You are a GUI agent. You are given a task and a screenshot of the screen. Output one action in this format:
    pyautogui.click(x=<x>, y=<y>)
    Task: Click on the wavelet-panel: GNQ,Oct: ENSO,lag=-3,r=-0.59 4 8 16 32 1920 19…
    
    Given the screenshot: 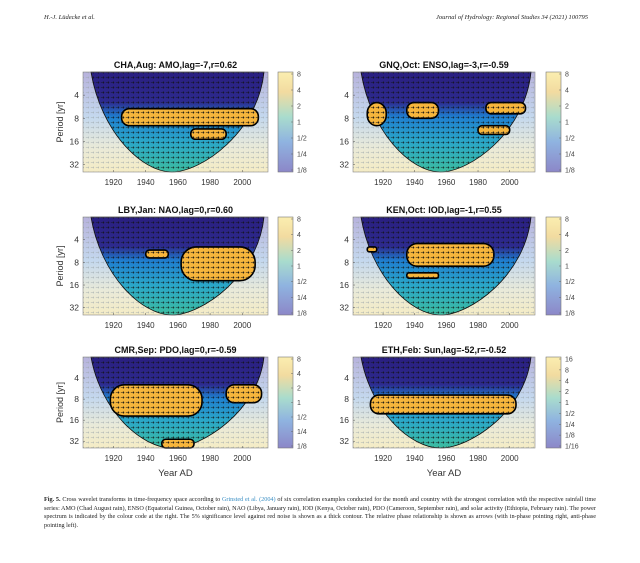 What is the action you would take?
    pyautogui.click(x=457, y=123)
    